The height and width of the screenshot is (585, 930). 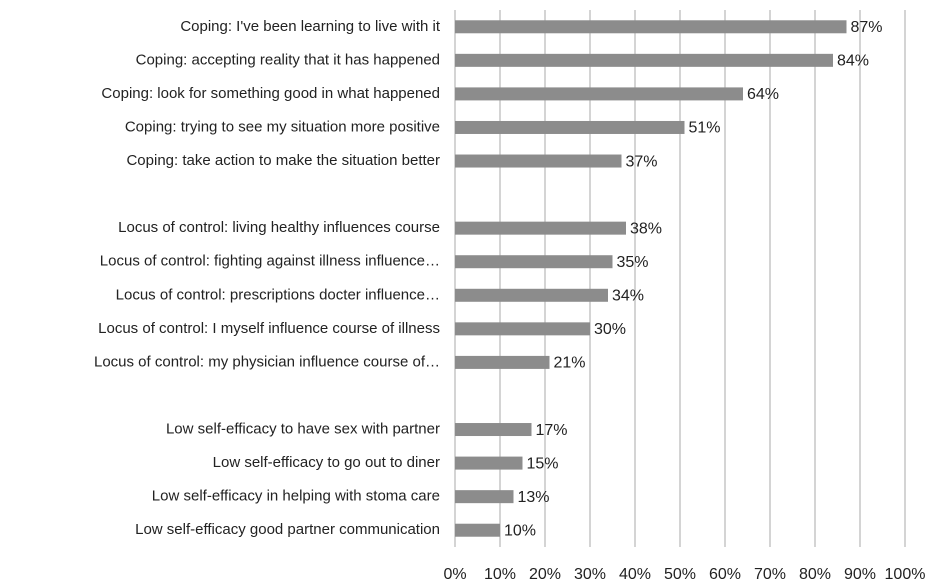 What do you see at coordinates (635, 574) in the screenshot?
I see `x-tick-label: 40%` at bounding box center [635, 574].